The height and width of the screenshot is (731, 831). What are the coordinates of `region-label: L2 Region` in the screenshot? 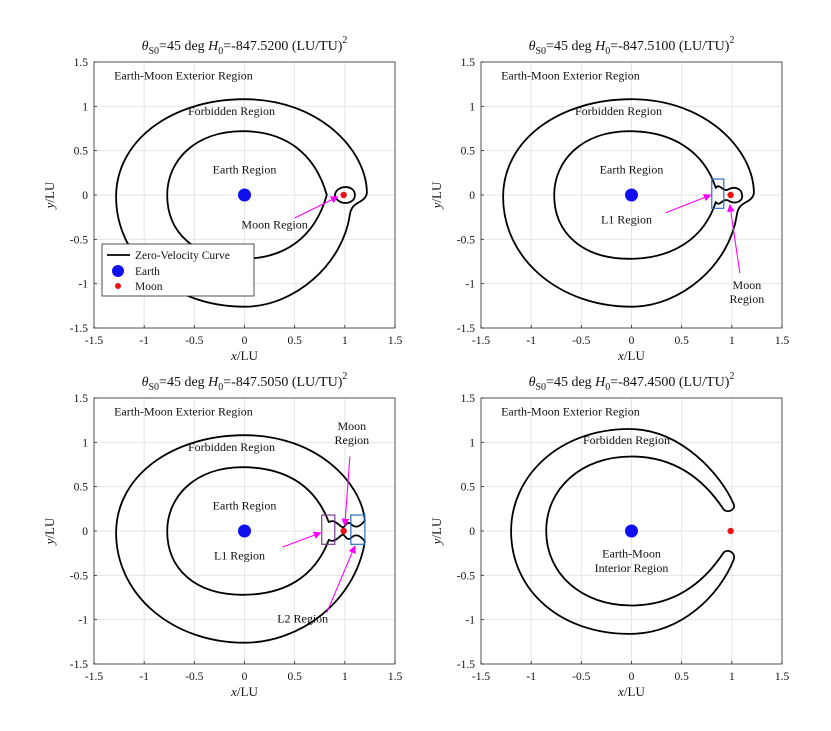 It's located at (302, 618).